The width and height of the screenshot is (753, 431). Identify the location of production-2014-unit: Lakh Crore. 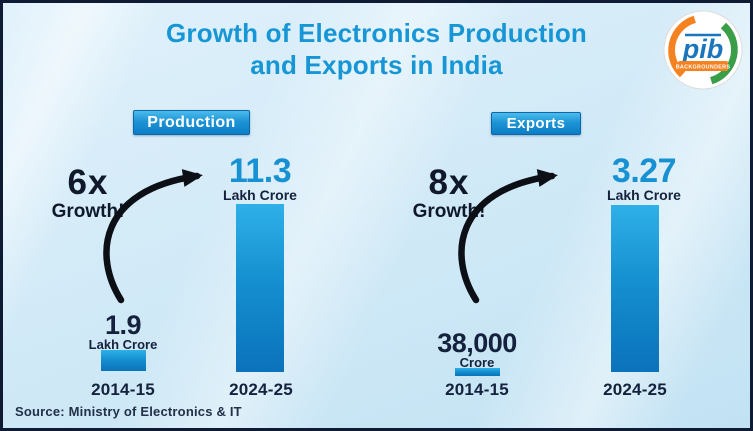
(123, 344).